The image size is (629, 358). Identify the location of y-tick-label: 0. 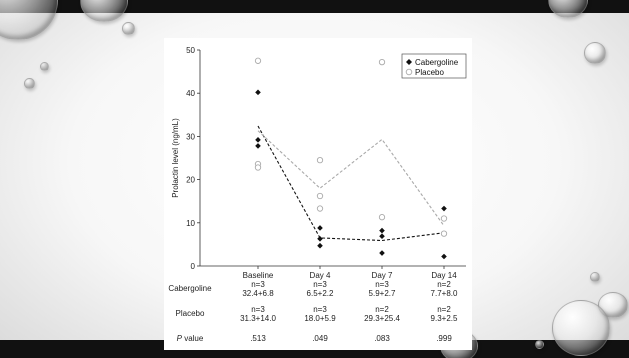
(193, 266).